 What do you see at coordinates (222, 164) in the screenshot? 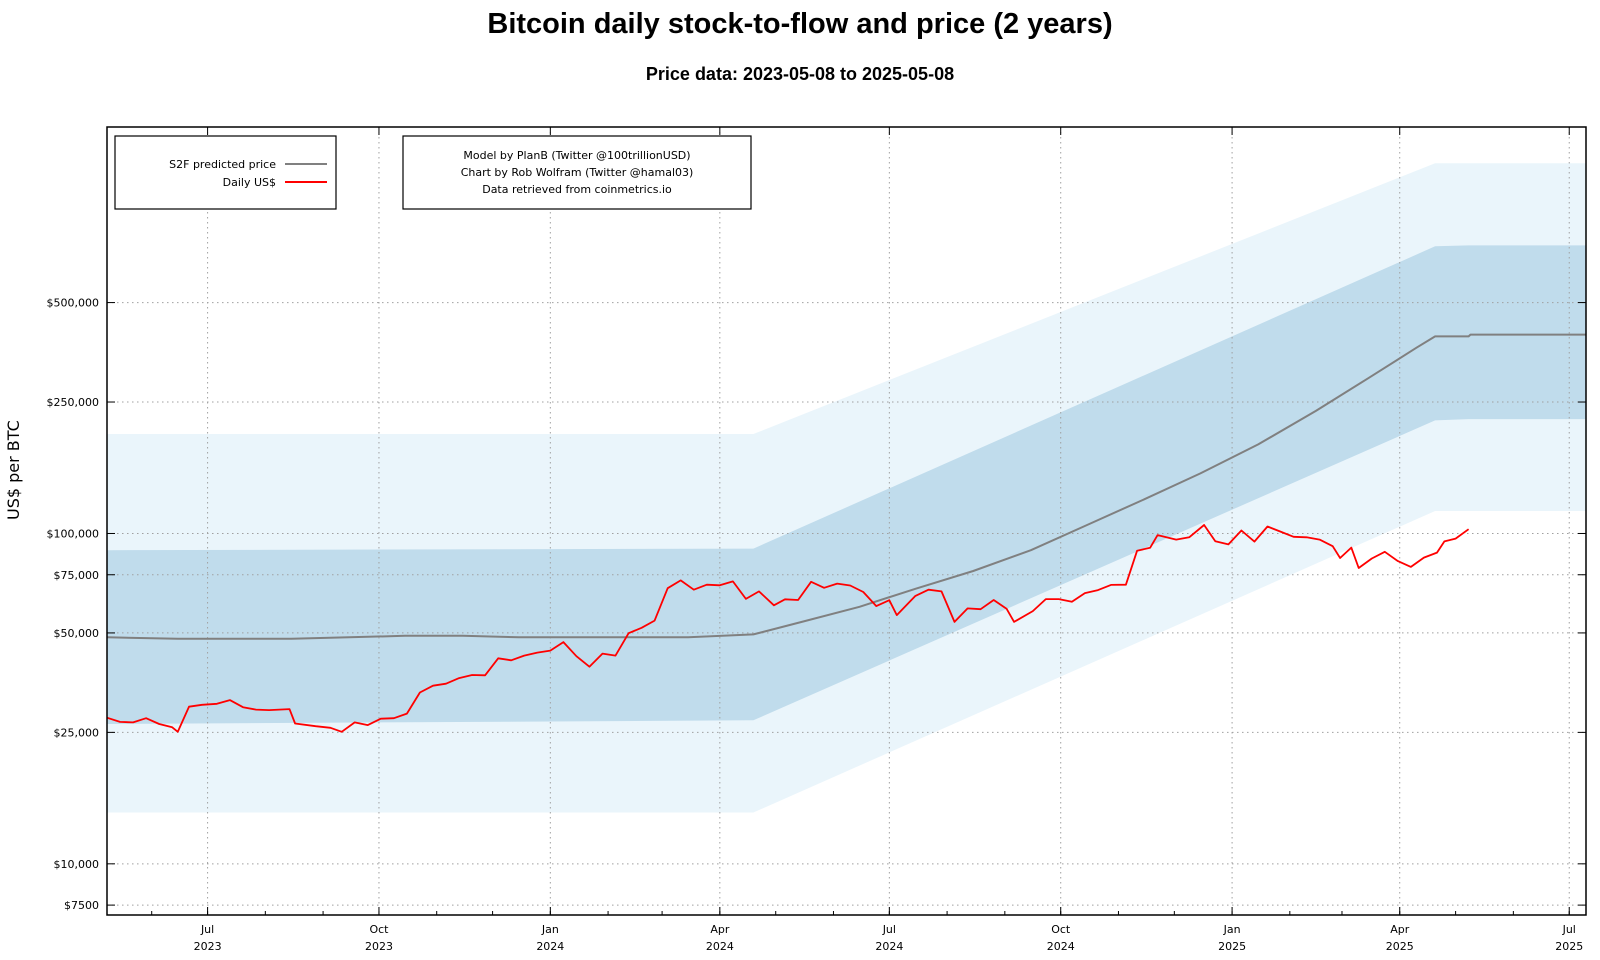
I see `legend-label-s2f: S2F predicted price` at bounding box center [222, 164].